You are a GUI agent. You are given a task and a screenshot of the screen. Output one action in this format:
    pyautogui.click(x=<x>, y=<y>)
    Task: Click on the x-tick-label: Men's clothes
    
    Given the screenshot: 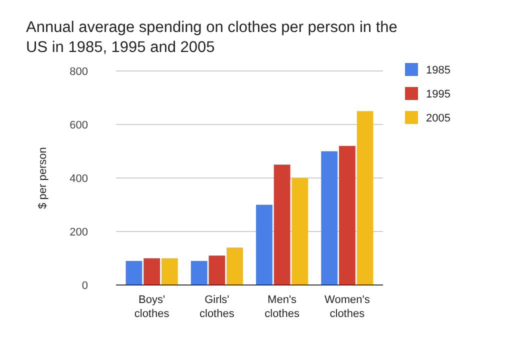 What is the action you would take?
    pyautogui.click(x=282, y=307)
    